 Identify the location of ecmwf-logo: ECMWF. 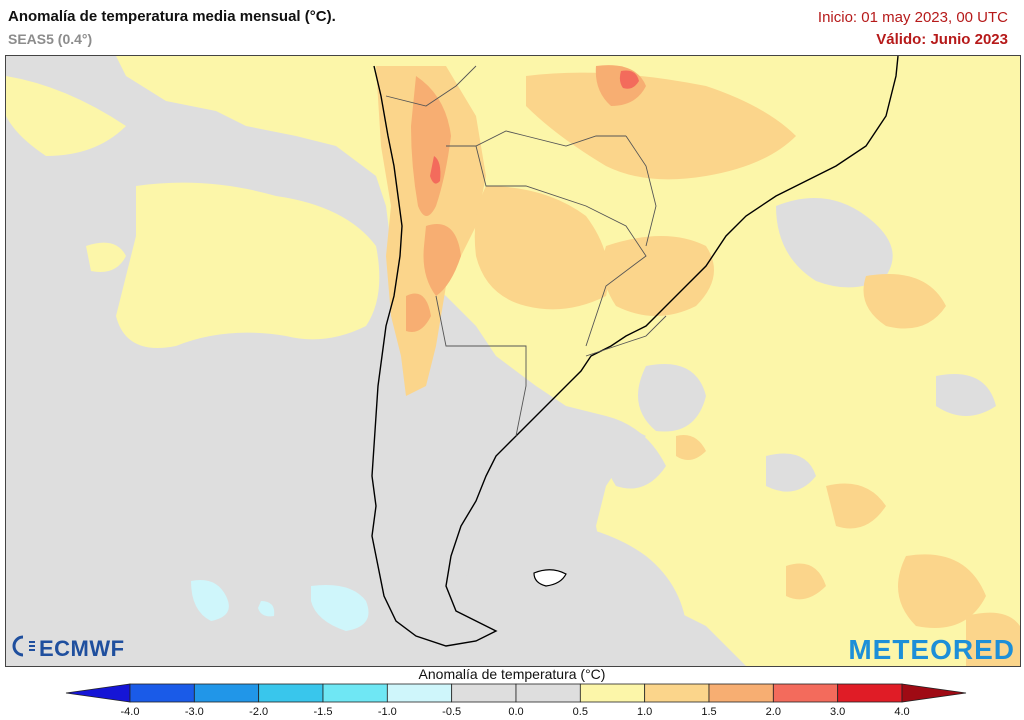
(76, 649).